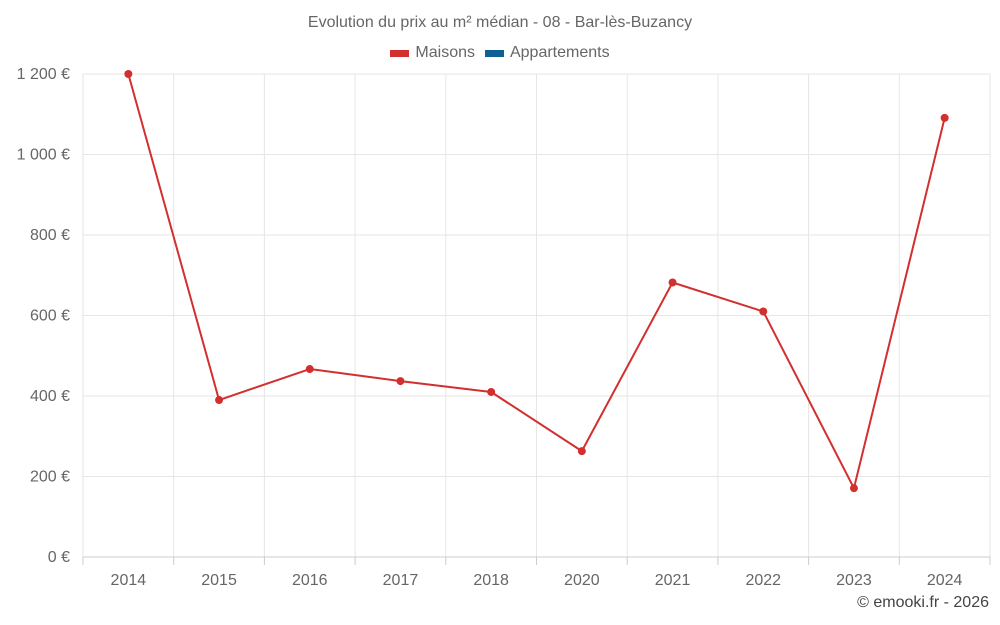 This screenshot has height=625, width=1000. Describe the element at coordinates (400, 53) in the screenshot. I see `legend-swatch-maisons` at that location.